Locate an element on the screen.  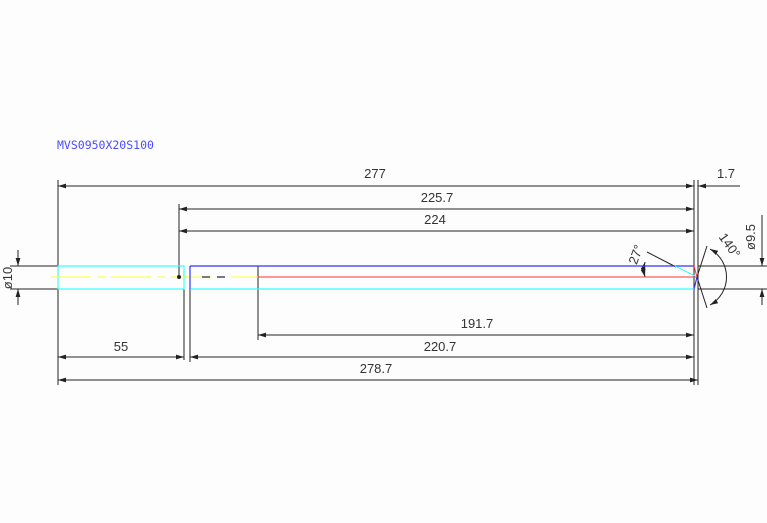
reference-point is located at coordinates (179, 277).